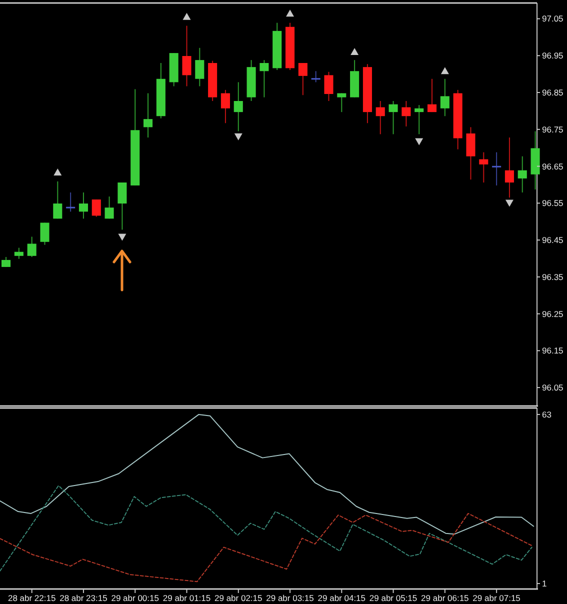 The image size is (567, 604). Describe the element at coordinates (496, 598) in the screenshot. I see `x-tick-label: 29 abr 07:15` at that location.